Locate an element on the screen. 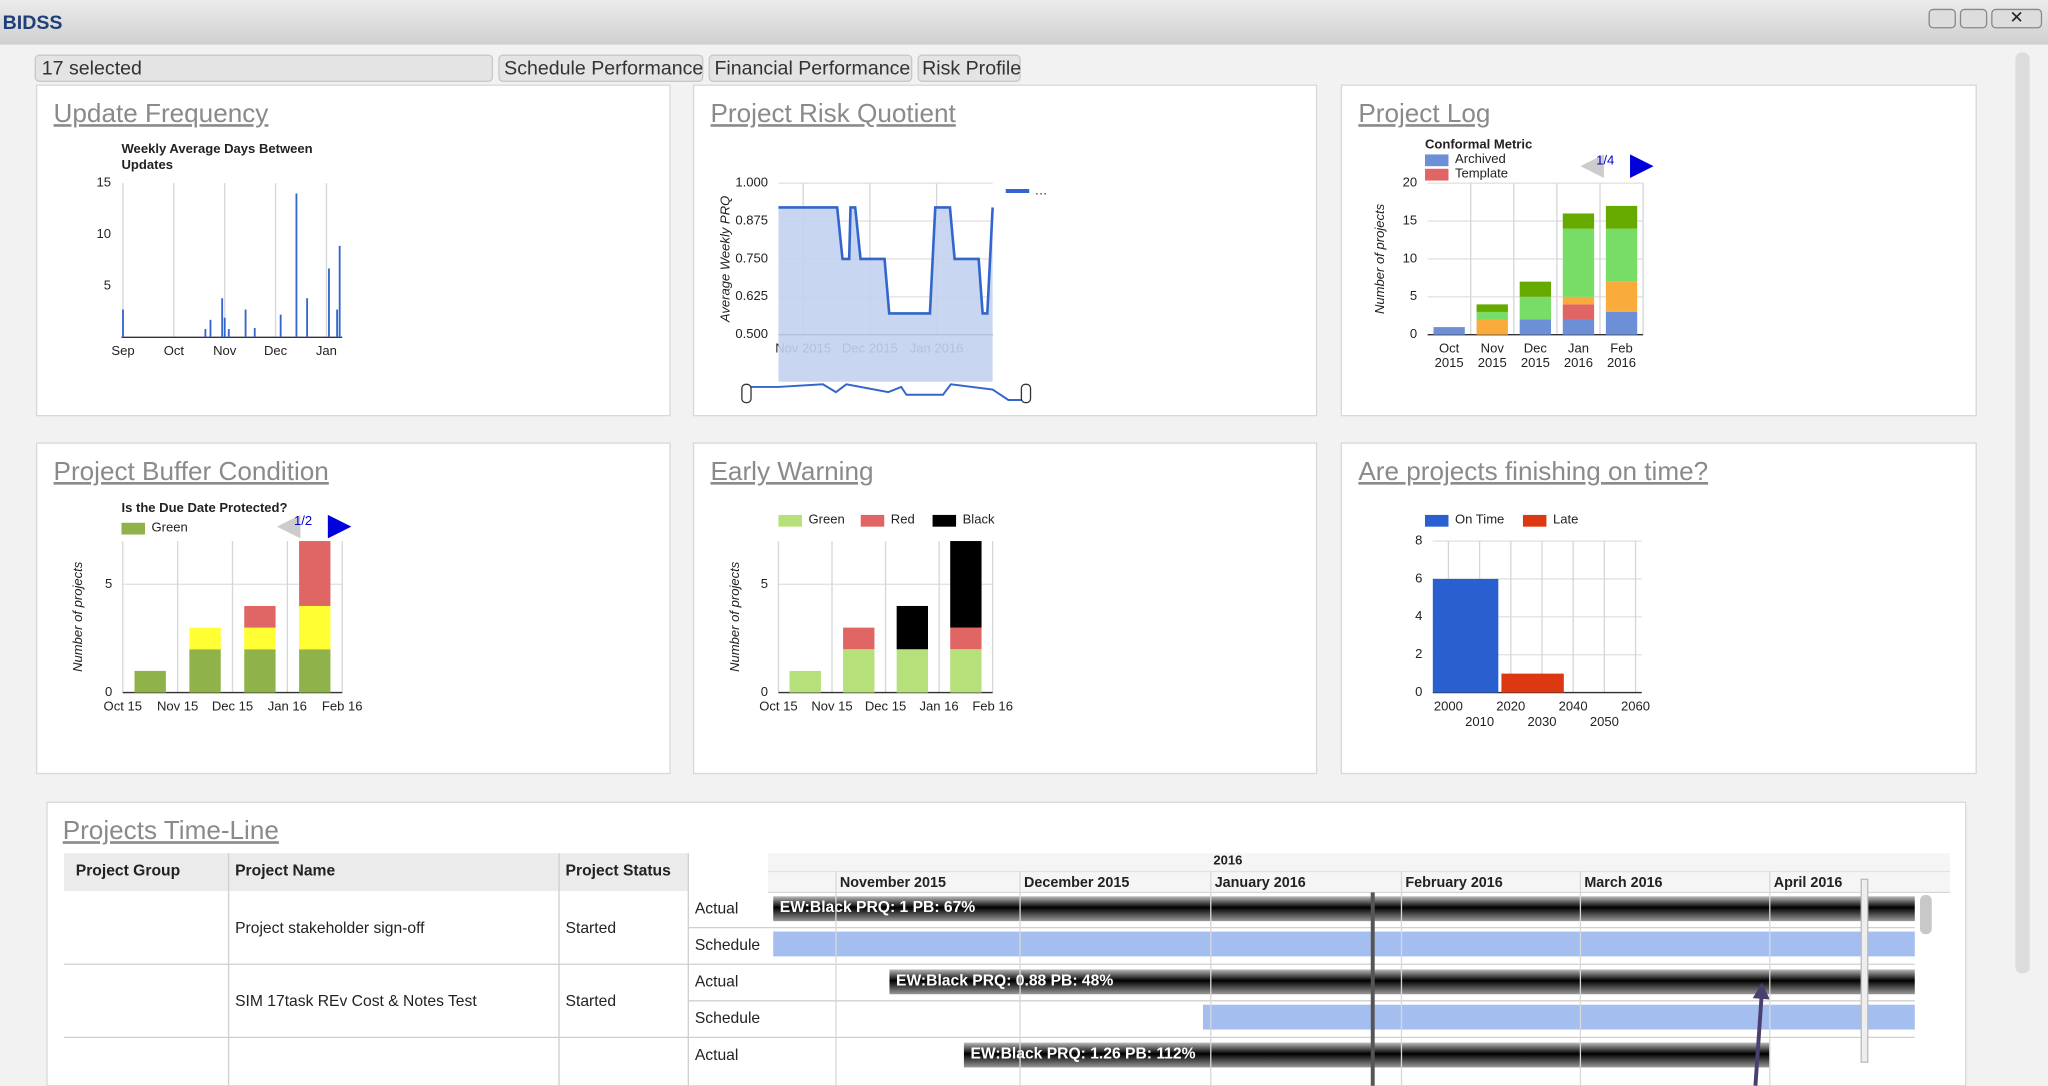 The image size is (2048, 1086). zoom-slider is located at coordinates (1864, 970).